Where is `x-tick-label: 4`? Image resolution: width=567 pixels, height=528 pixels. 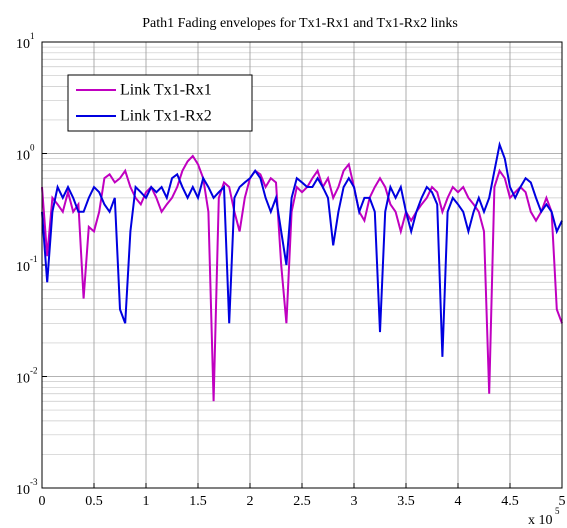
x-tick-label: 4 is located at coordinates (458, 501).